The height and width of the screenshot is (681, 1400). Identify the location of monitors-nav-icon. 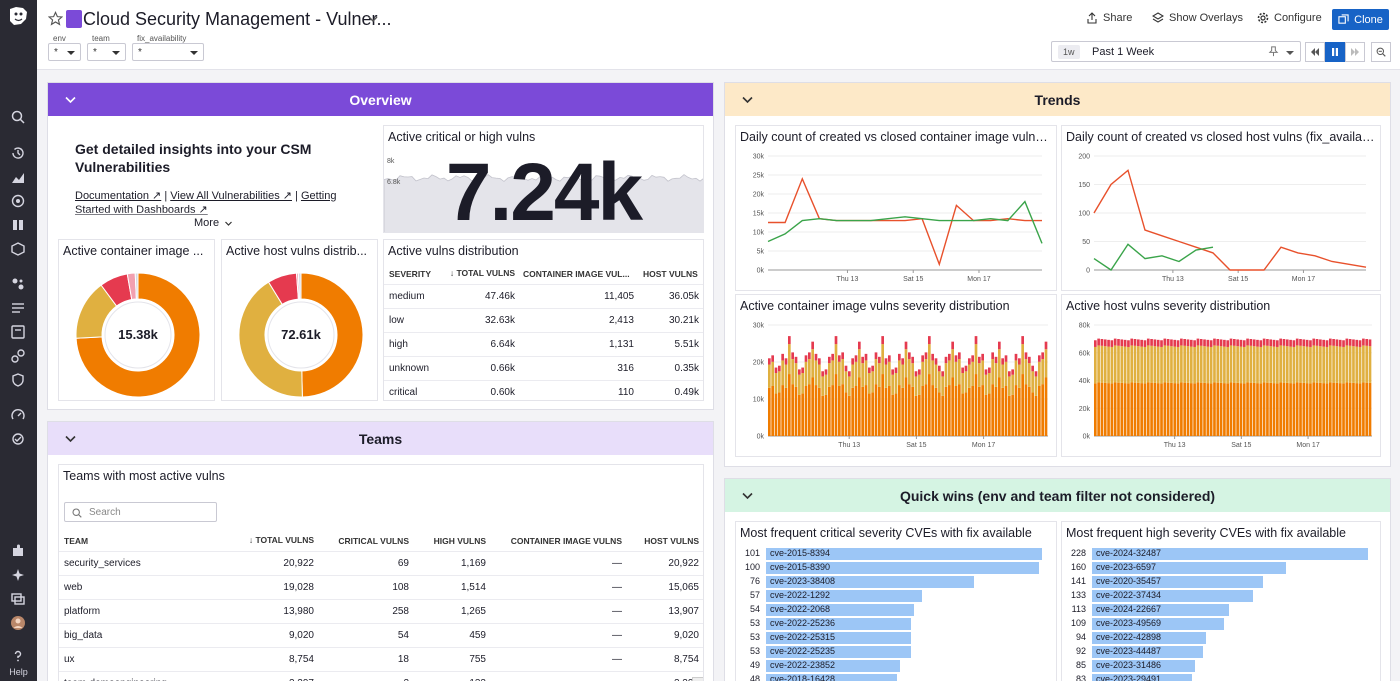
(18, 201).